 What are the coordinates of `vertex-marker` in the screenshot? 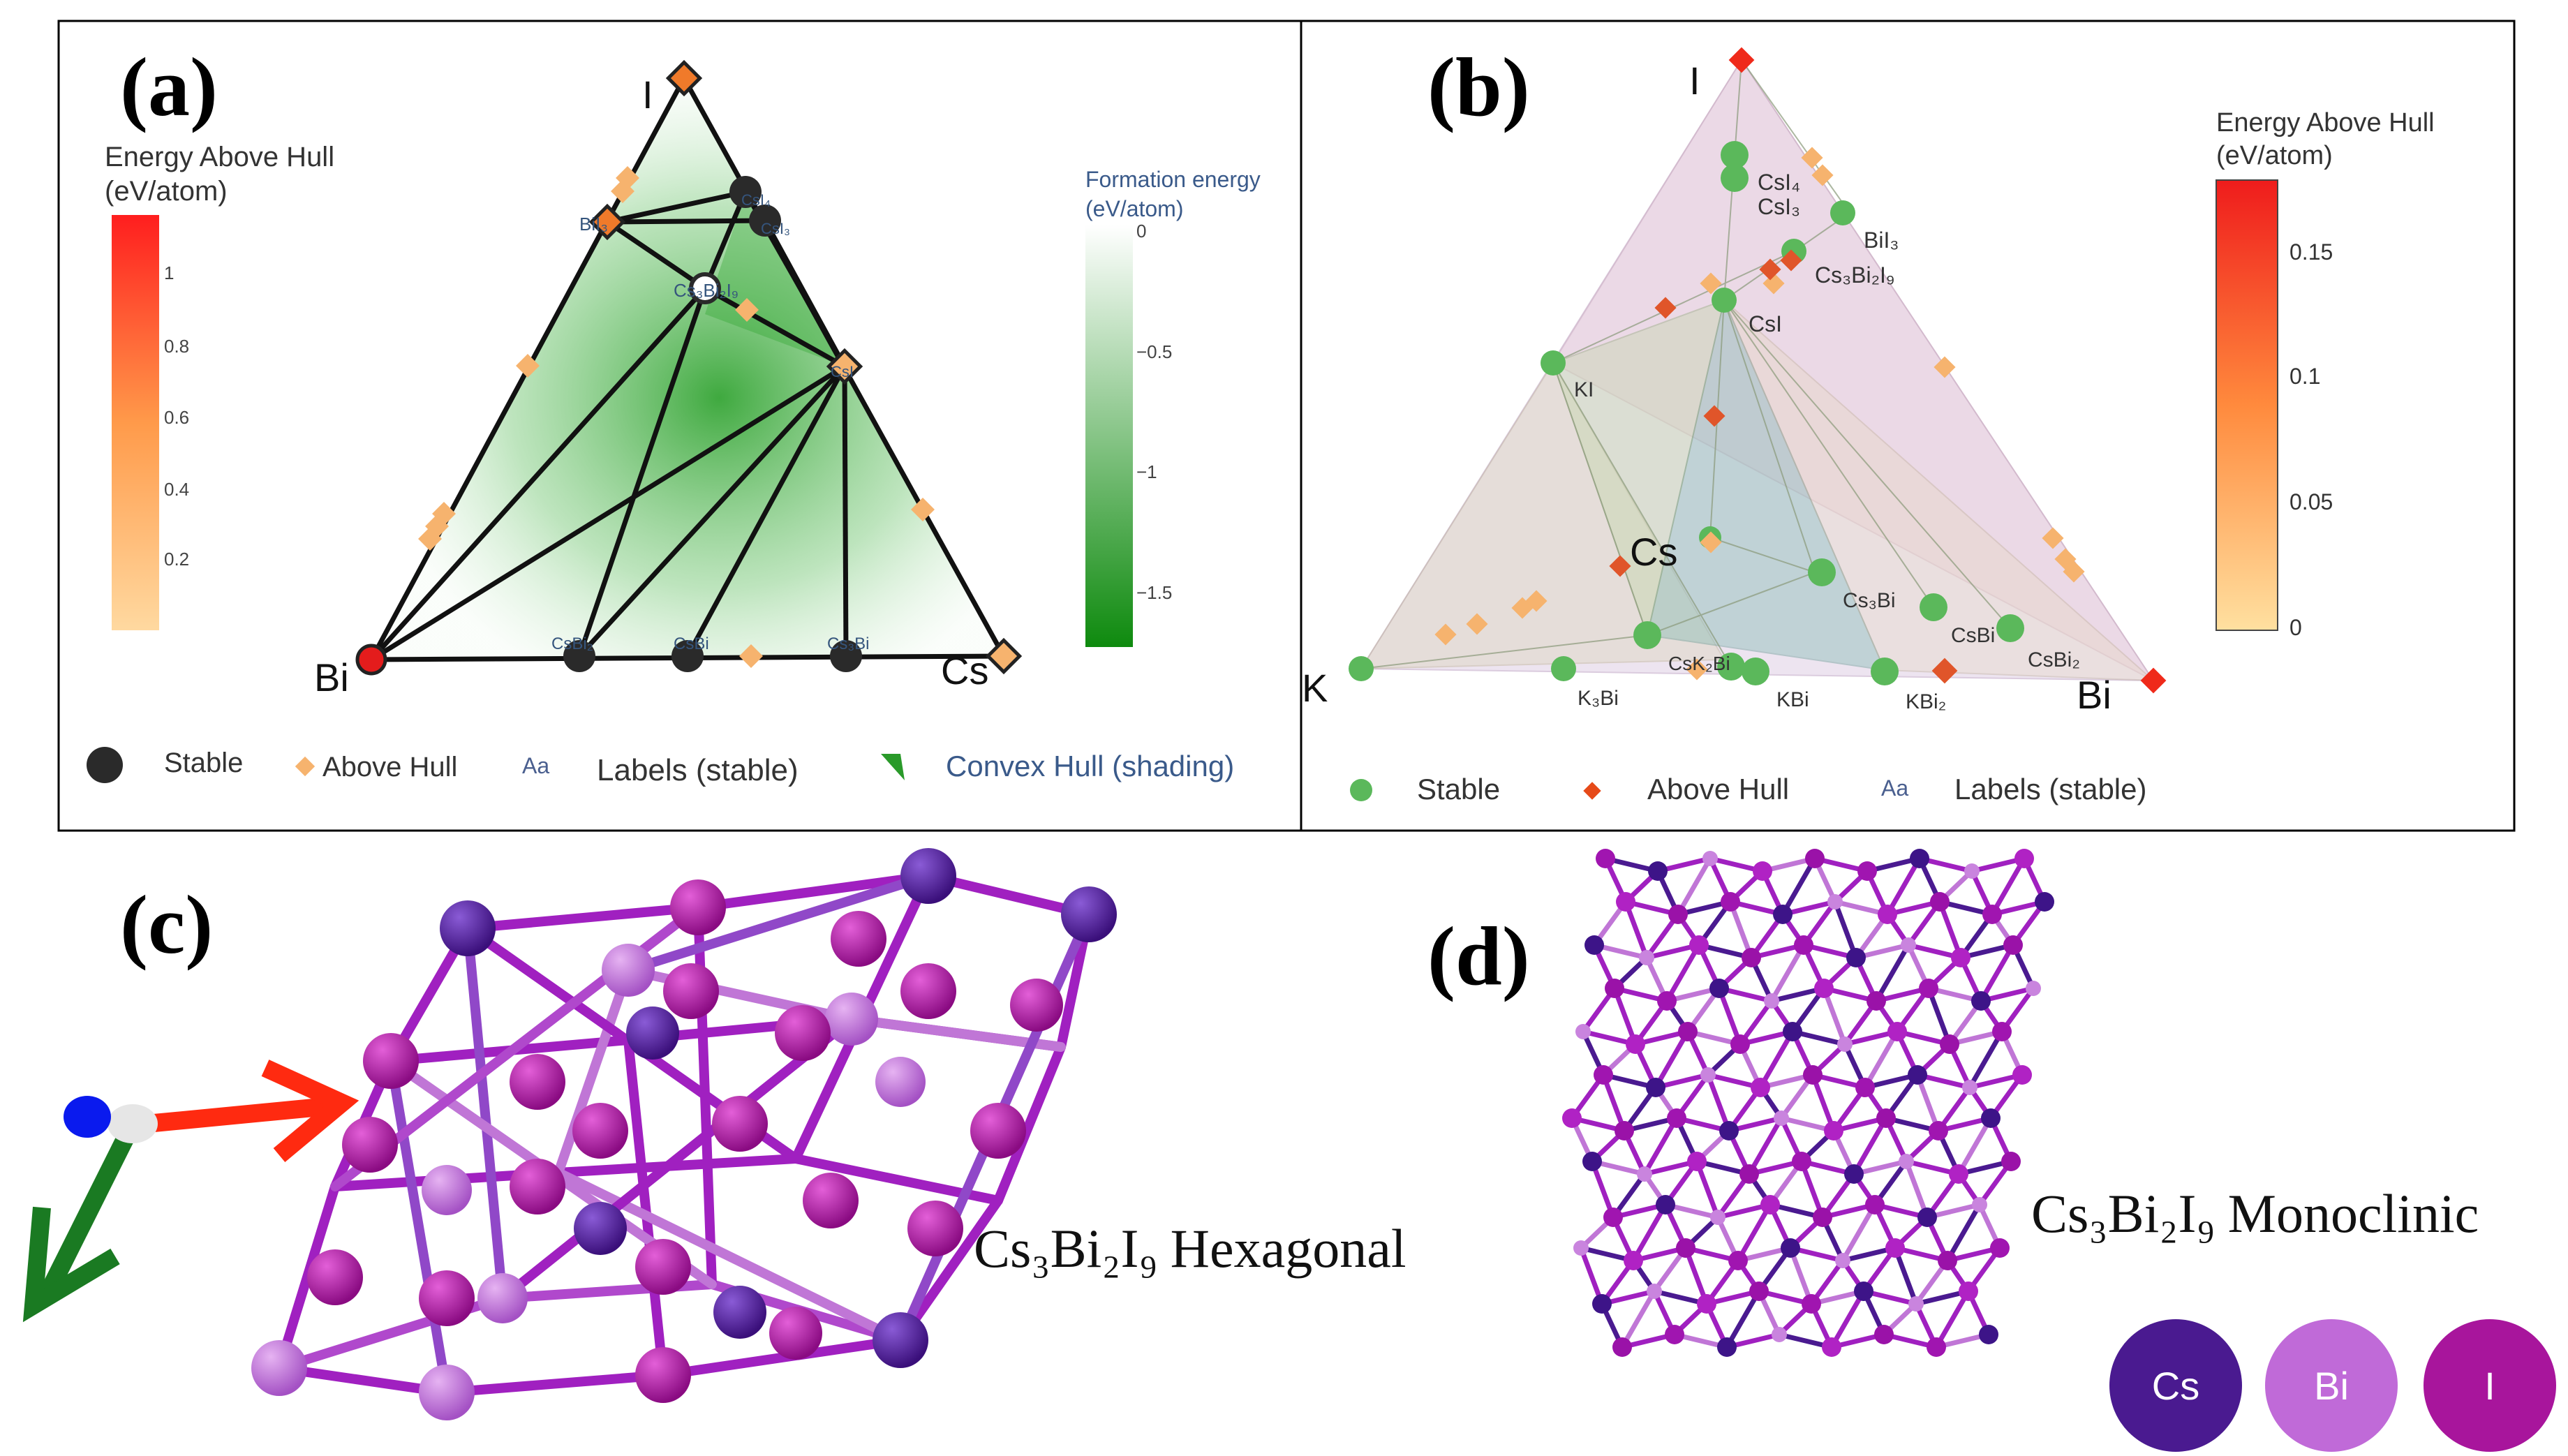 It's located at (684, 78).